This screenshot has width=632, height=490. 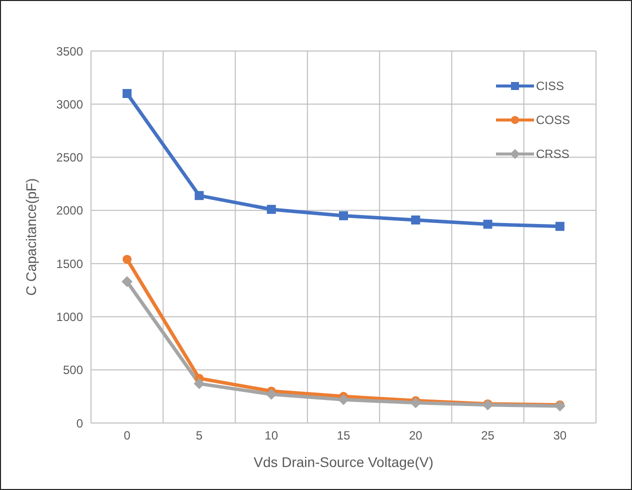 What do you see at coordinates (73, 370) in the screenshot?
I see `y-tick-label: 500` at bounding box center [73, 370].